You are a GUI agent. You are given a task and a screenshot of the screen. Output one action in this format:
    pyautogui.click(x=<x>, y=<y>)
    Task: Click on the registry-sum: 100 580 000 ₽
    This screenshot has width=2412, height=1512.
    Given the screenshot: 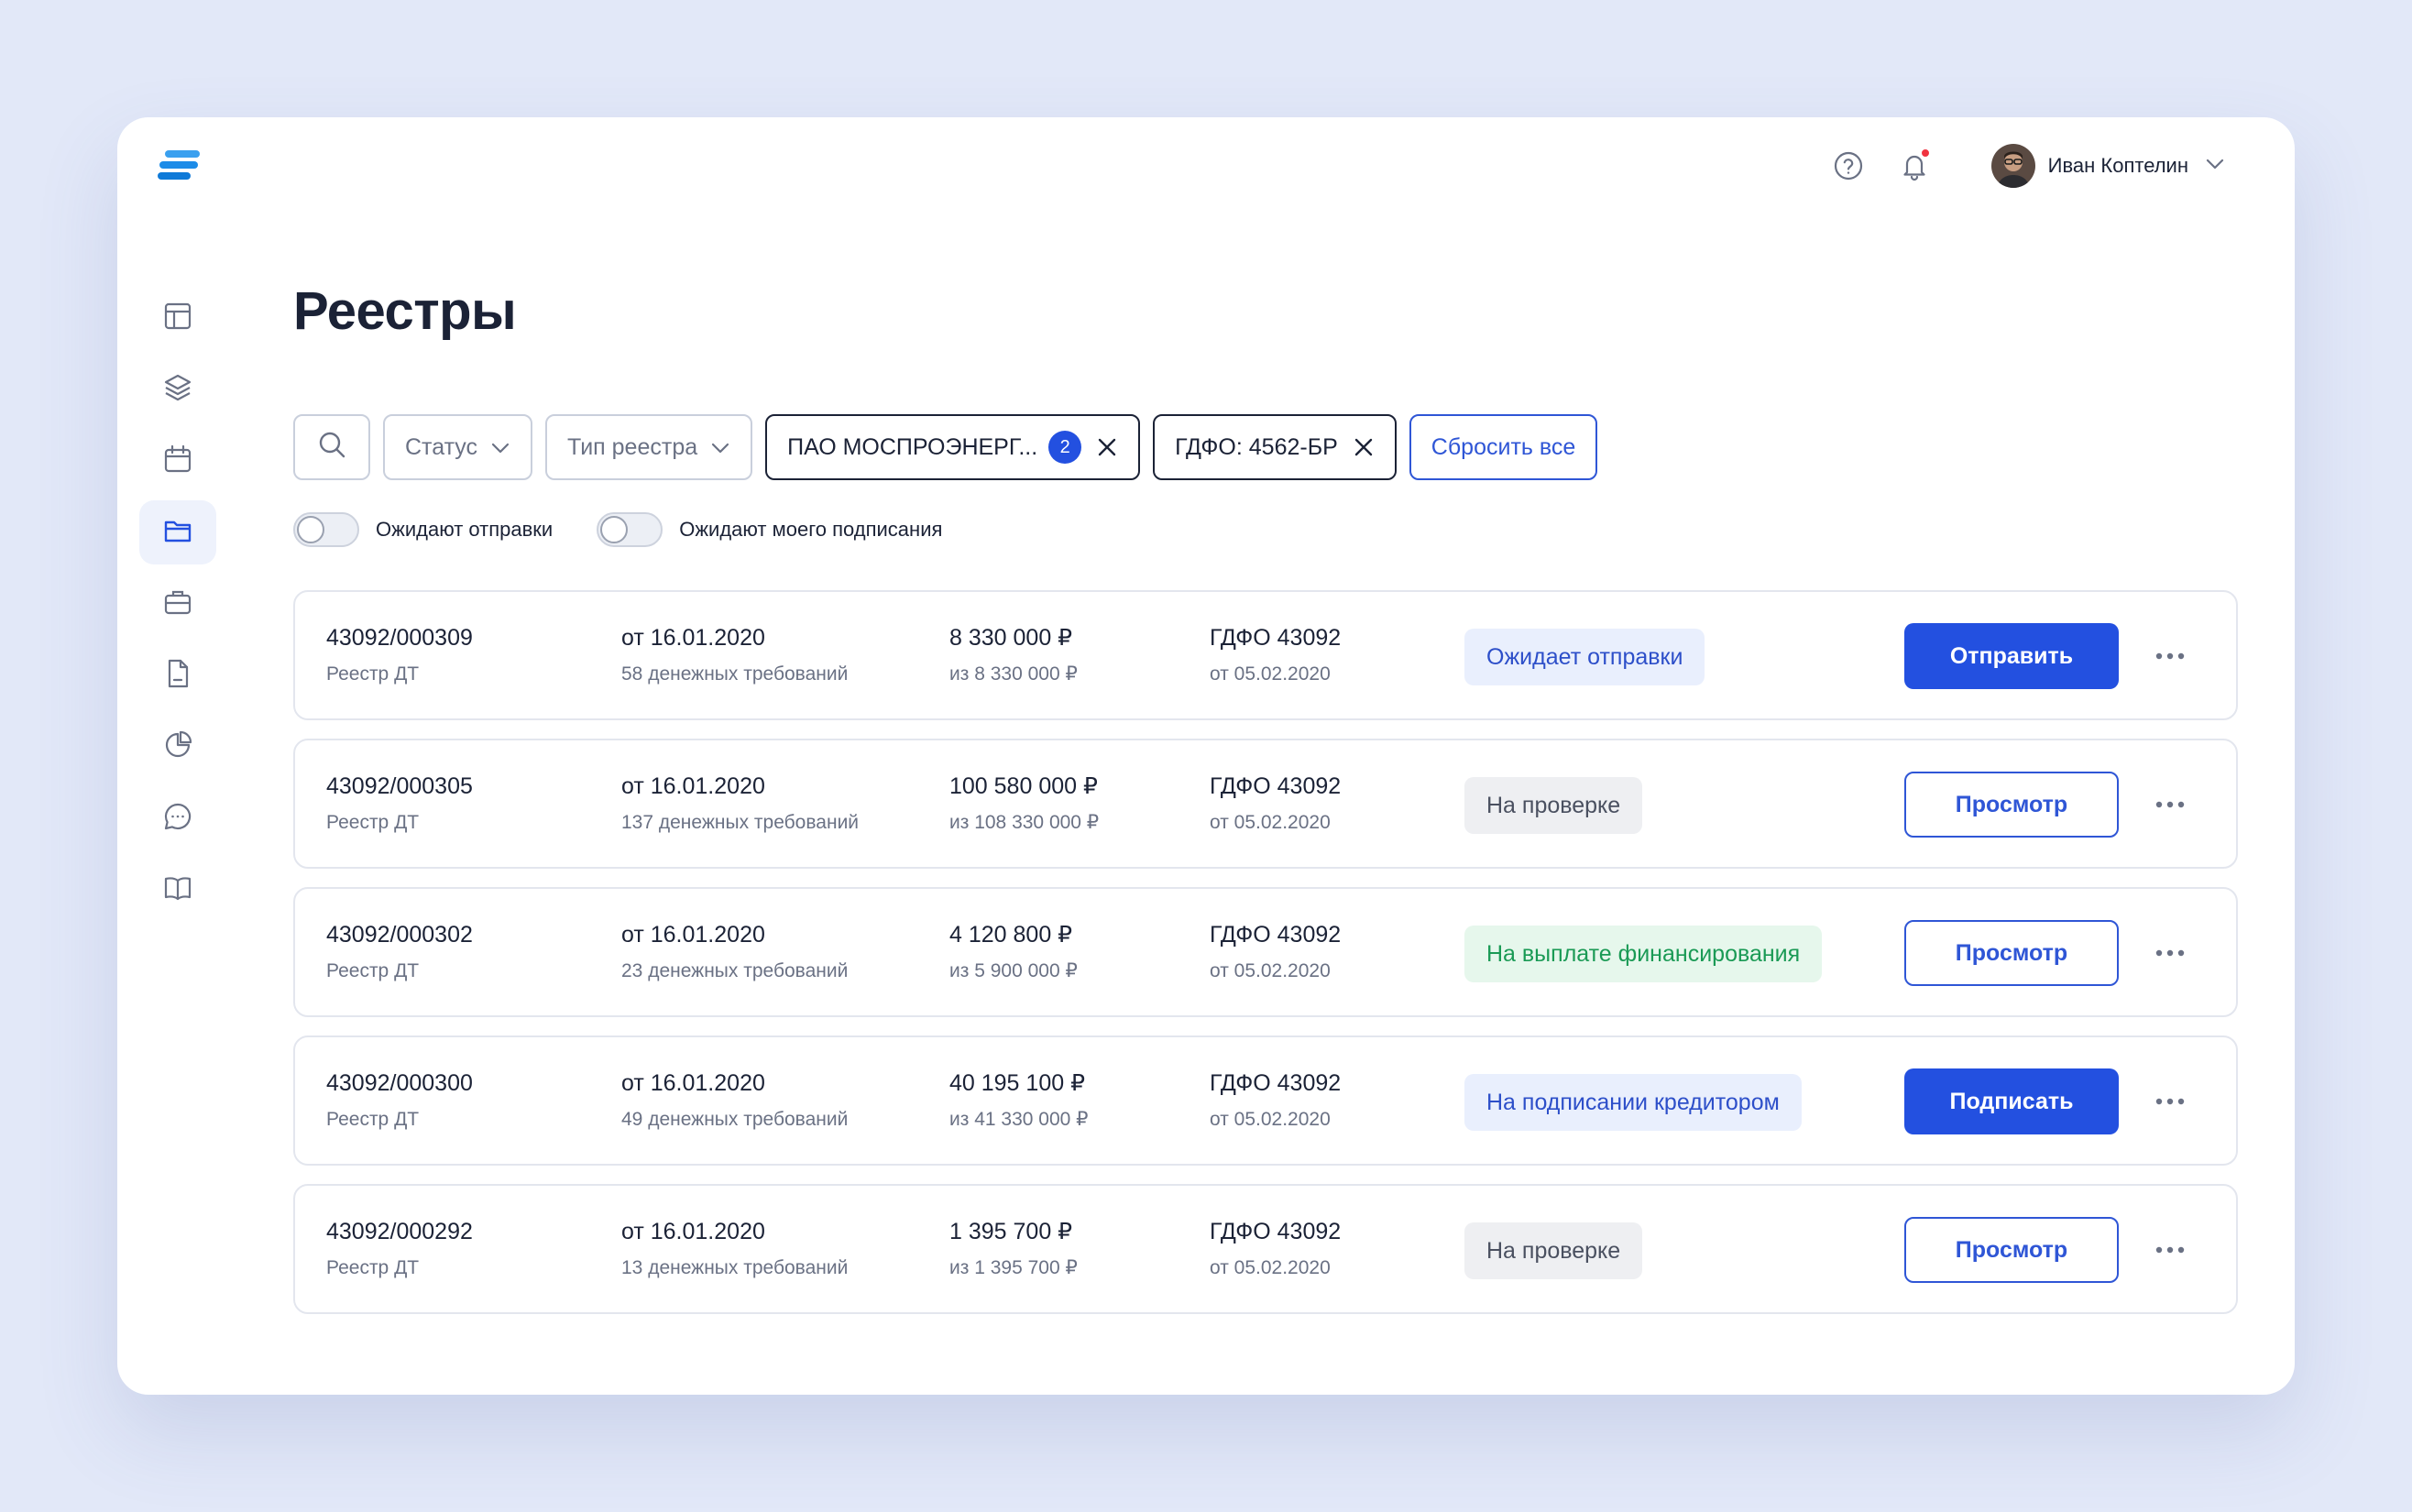 What is the action you would take?
    pyautogui.click(x=1023, y=786)
    